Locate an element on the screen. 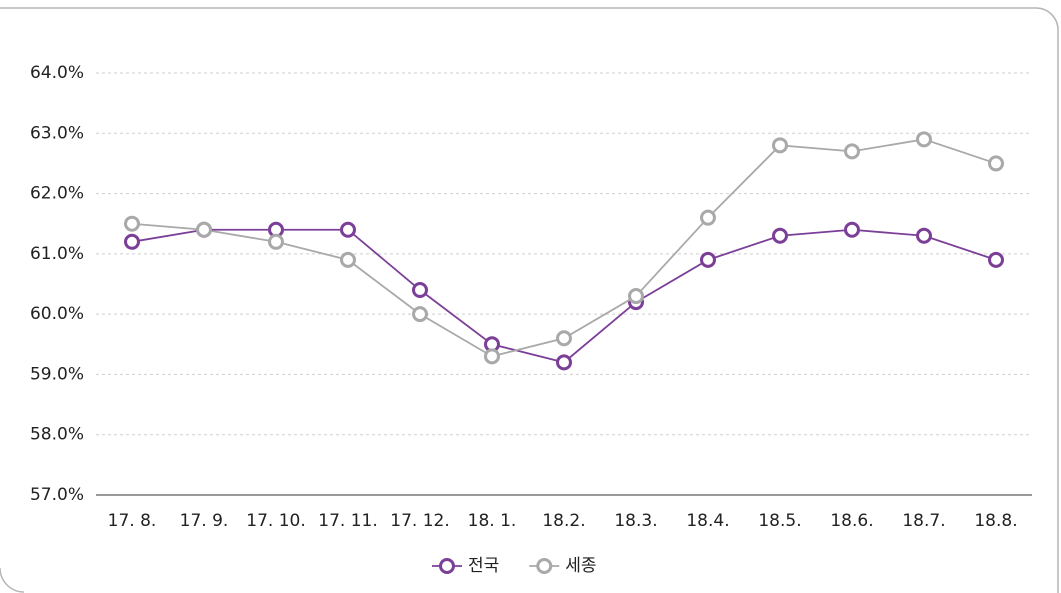 The width and height of the screenshot is (1061, 593). x-tick-label: 18.2. is located at coordinates (563, 521).